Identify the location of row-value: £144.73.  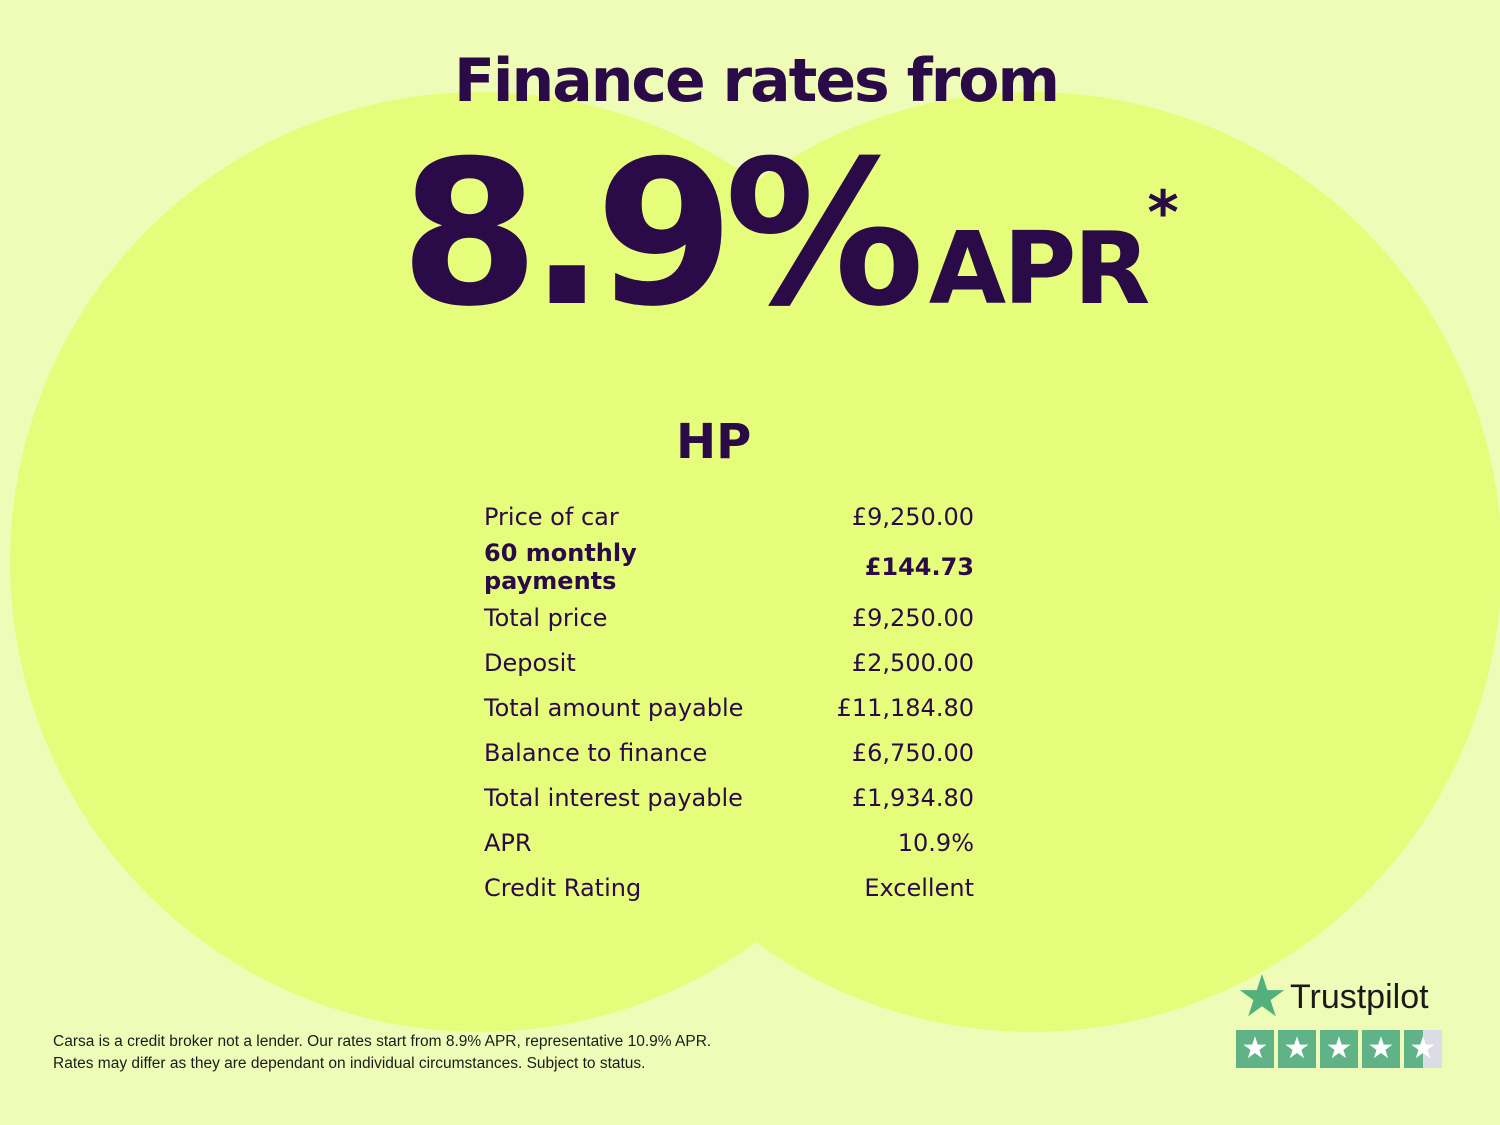
(919, 567).